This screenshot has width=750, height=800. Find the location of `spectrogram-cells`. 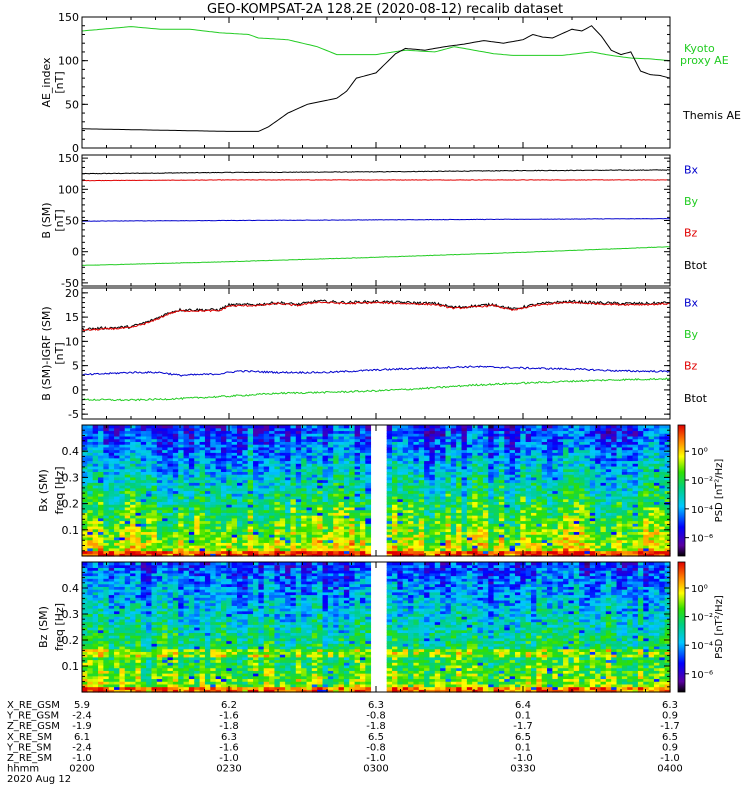

spectrogram-cells is located at coordinates (376, 491).